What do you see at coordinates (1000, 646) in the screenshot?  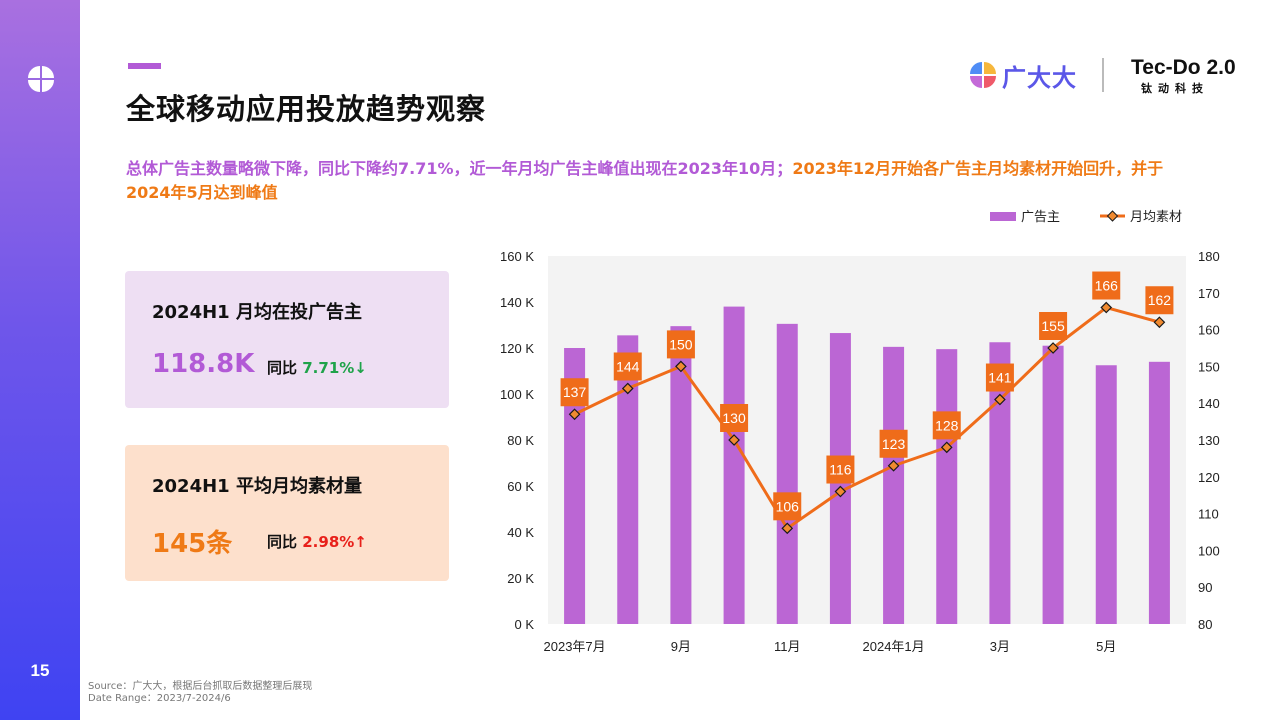 I see `x-tick-label: 3月` at bounding box center [1000, 646].